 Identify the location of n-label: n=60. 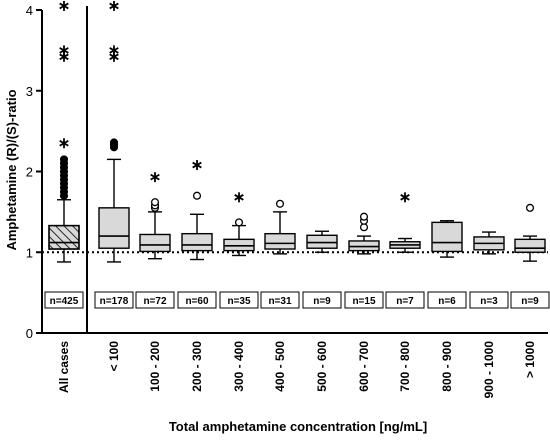
(197, 301).